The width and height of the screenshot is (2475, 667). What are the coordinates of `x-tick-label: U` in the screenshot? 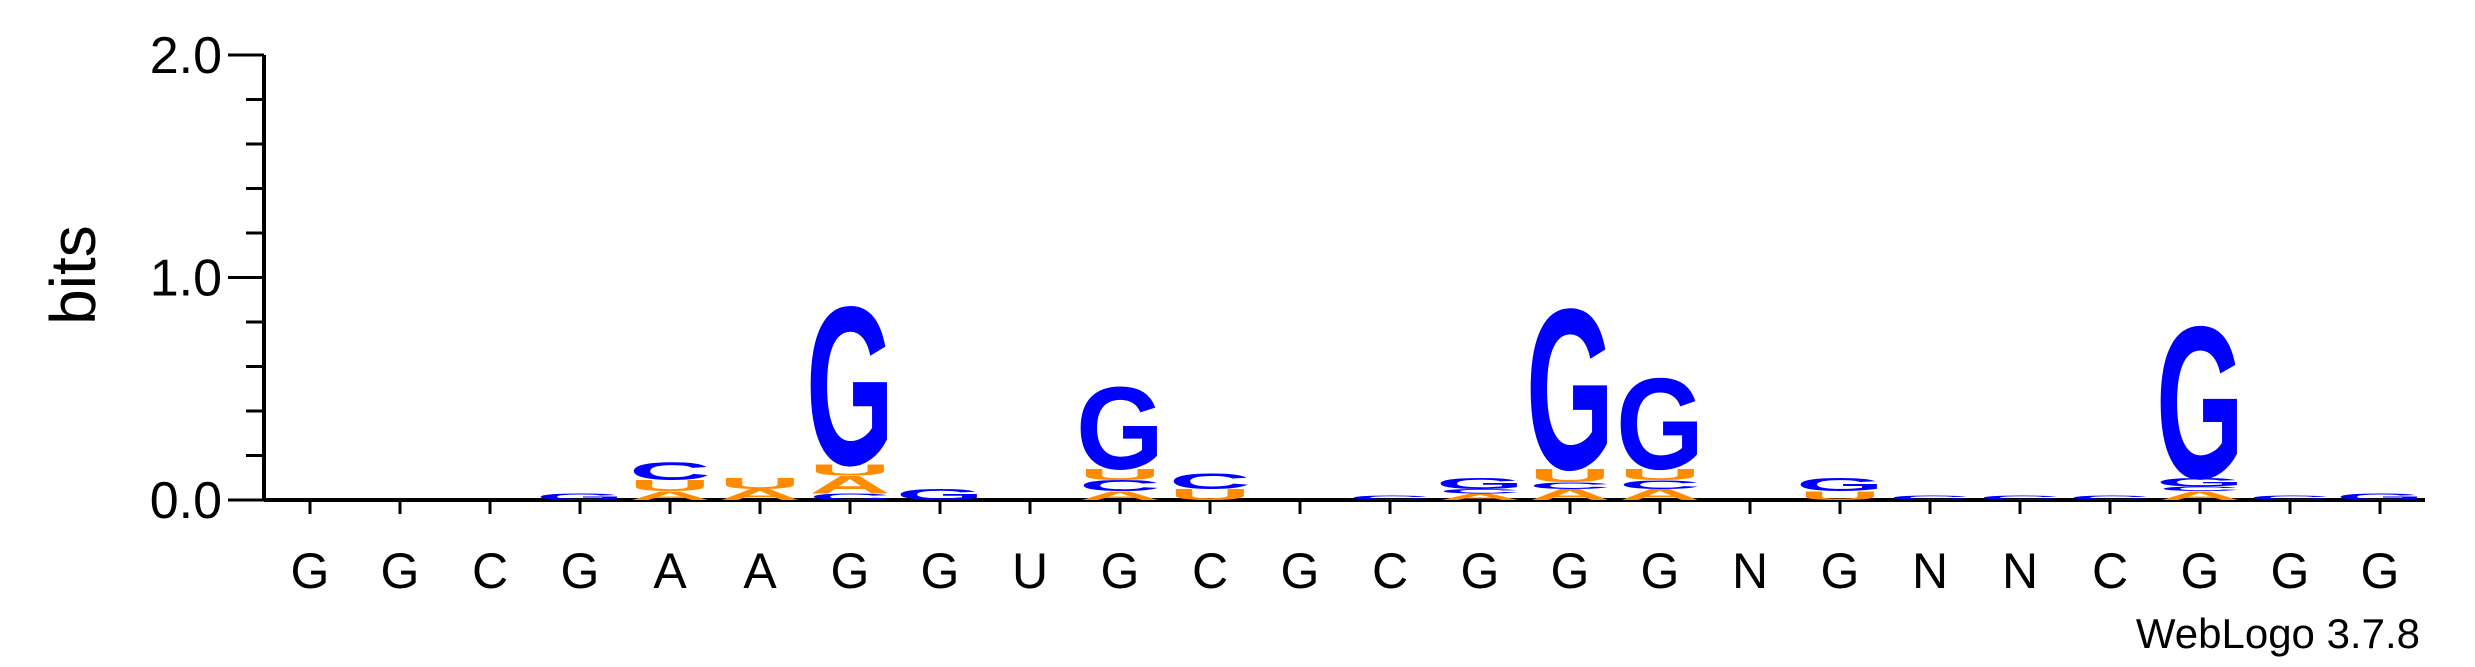 It's located at (1030, 571).